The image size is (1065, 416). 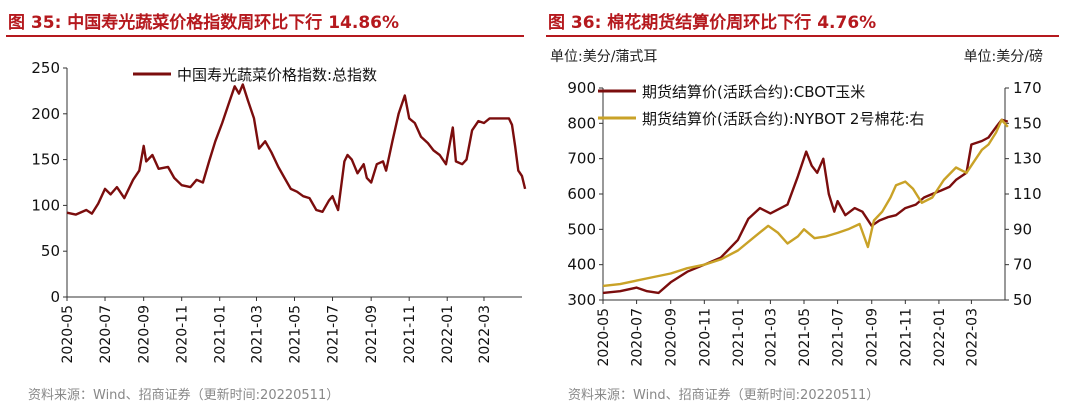 I want to click on y-tick-label: 500, so click(x=581, y=229).